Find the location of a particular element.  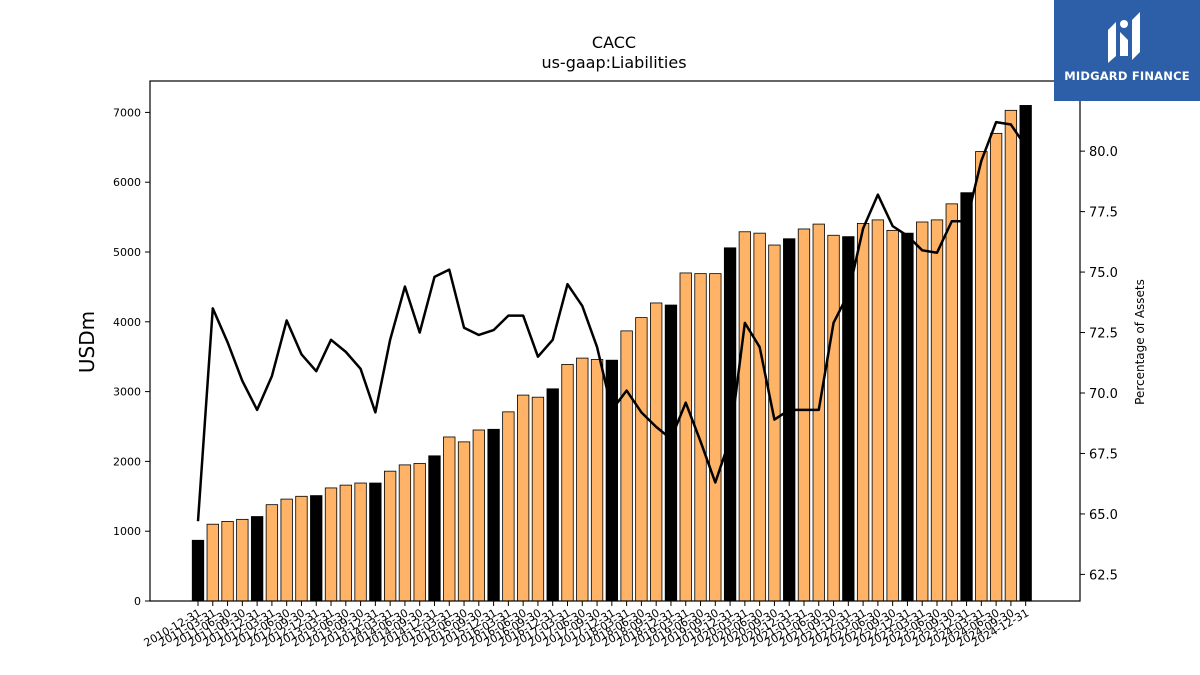

y-tick-label: 6000 is located at coordinates (127, 182).